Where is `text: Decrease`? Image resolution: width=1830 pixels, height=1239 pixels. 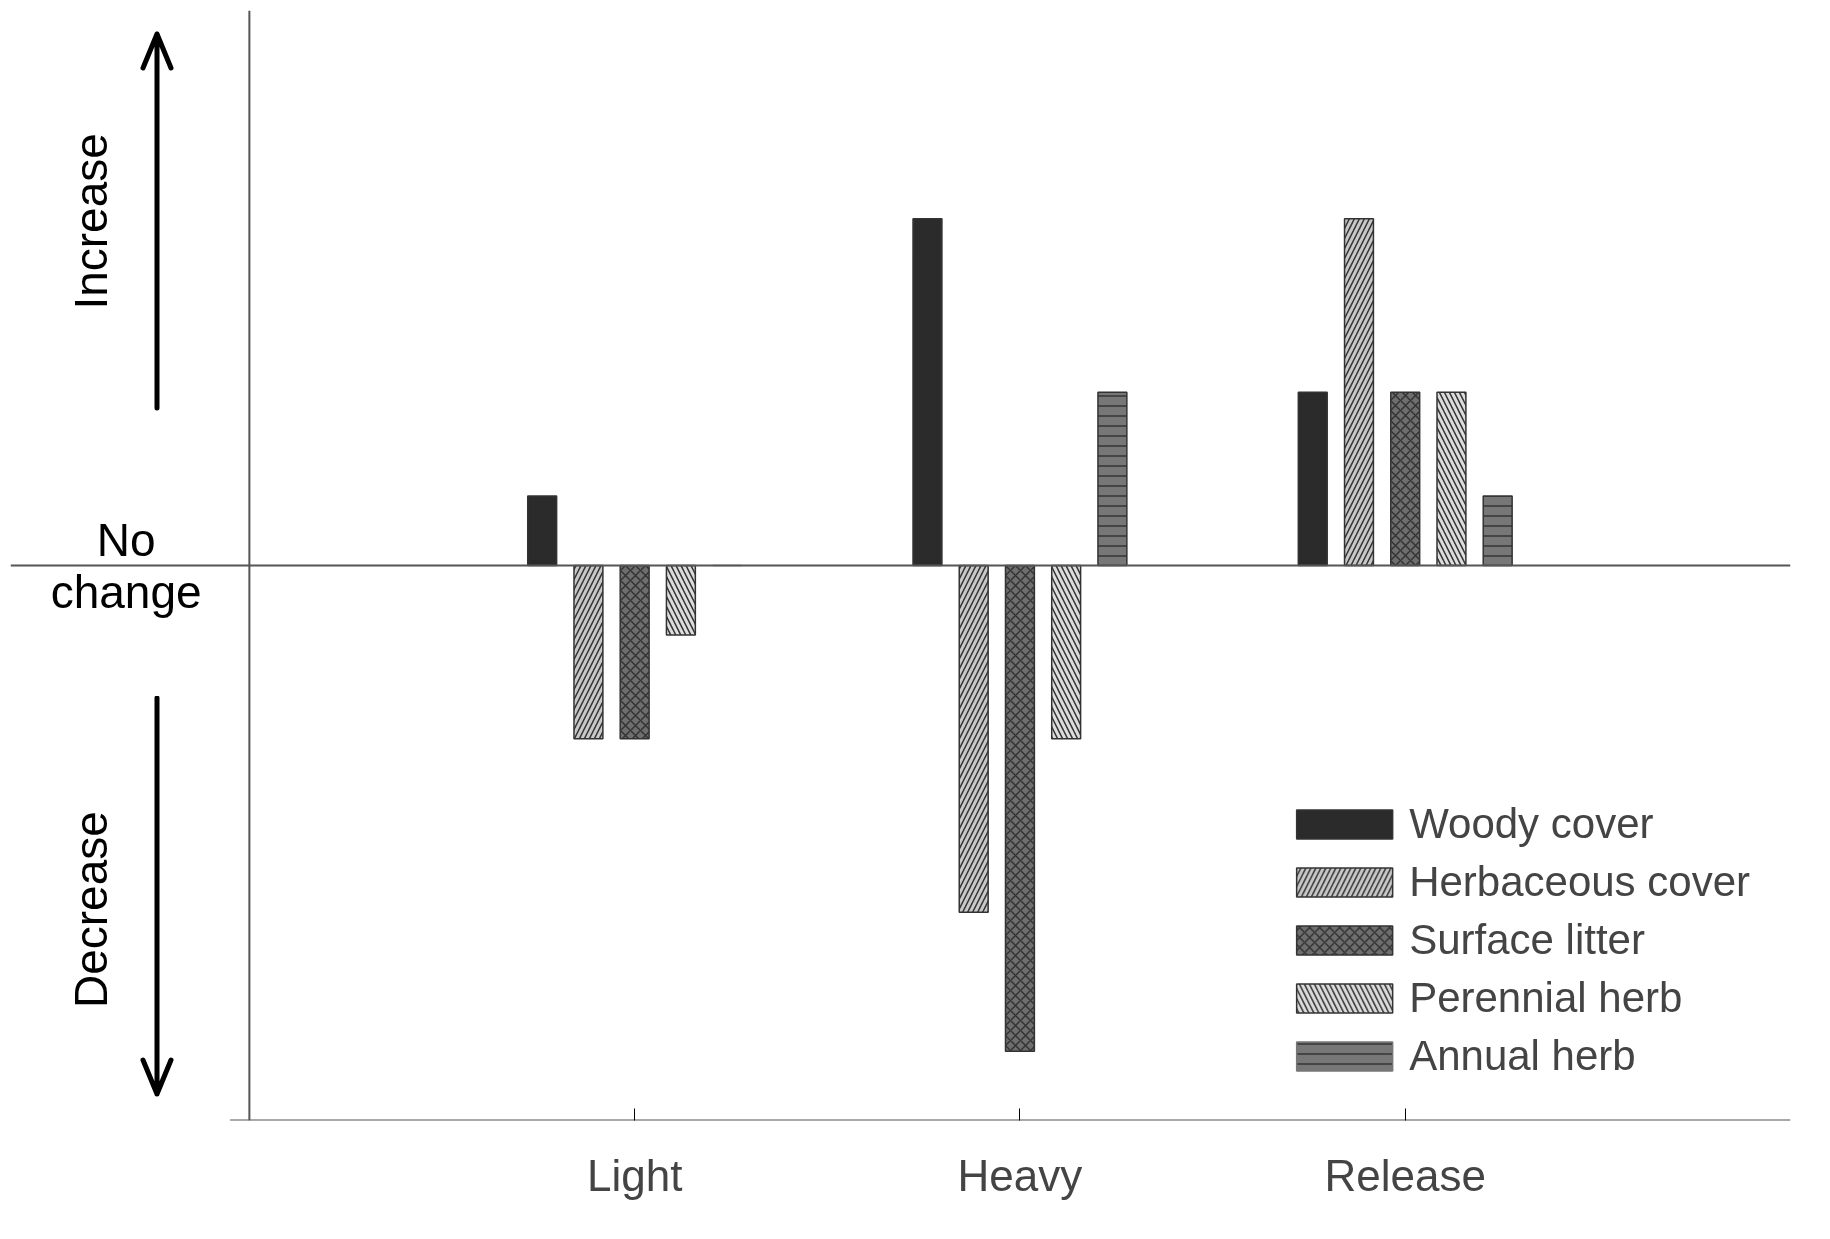
text: Decrease is located at coordinates (91, 910).